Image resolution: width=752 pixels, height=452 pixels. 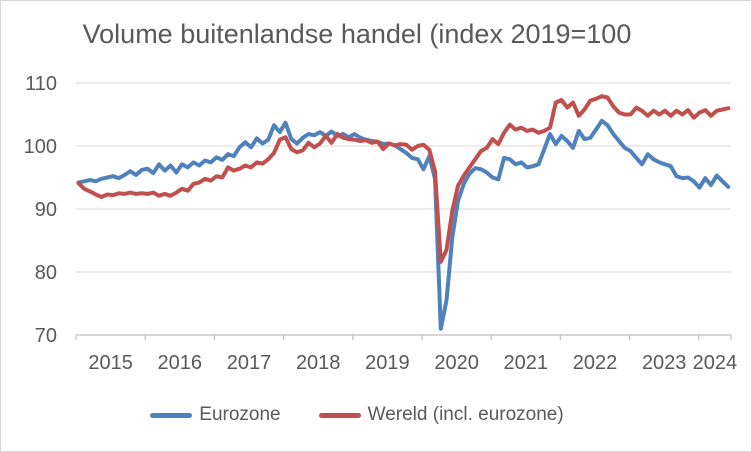 What do you see at coordinates (40, 147) in the screenshot?
I see `y-axis-label-100: 100` at bounding box center [40, 147].